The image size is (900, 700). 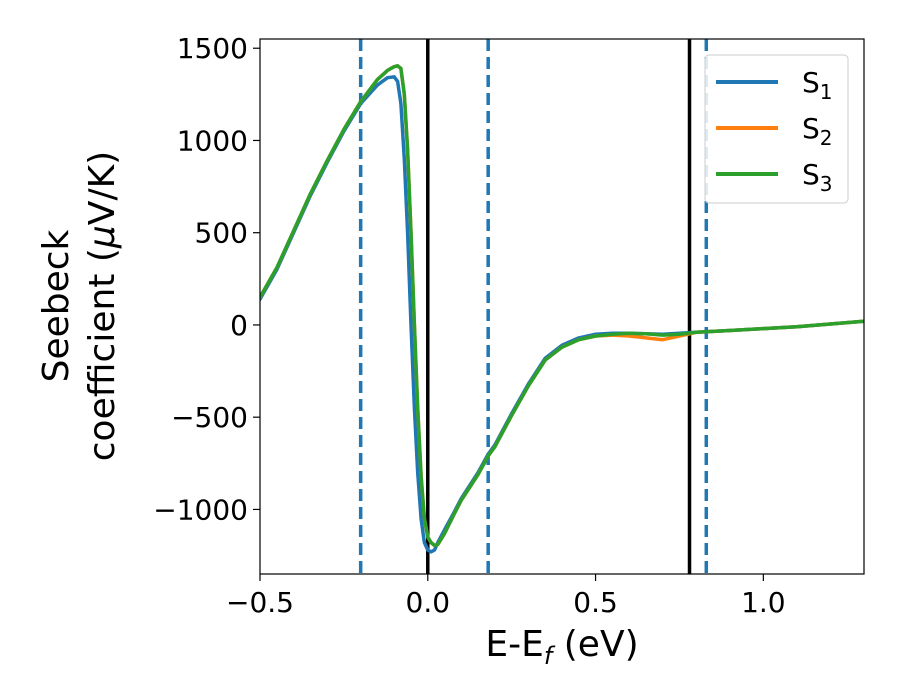 What do you see at coordinates (102, 237) in the screenshot?
I see `y-axis-label-mu: μ` at bounding box center [102, 237].